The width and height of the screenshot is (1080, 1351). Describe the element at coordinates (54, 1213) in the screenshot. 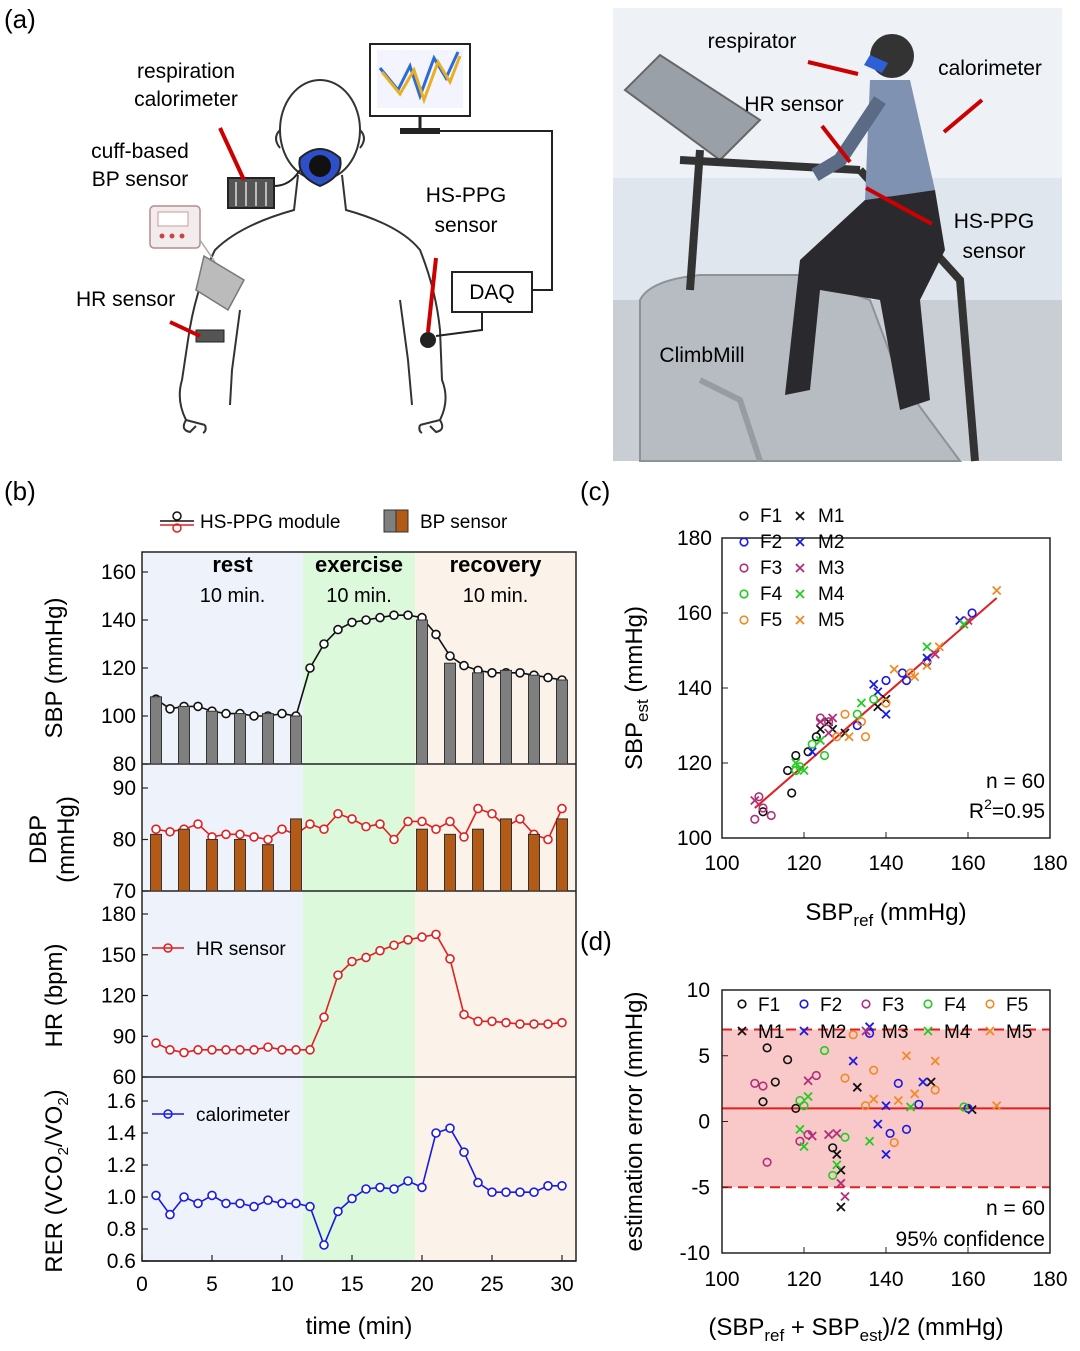

I see `ylabel-part: RER (VCO` at that location.